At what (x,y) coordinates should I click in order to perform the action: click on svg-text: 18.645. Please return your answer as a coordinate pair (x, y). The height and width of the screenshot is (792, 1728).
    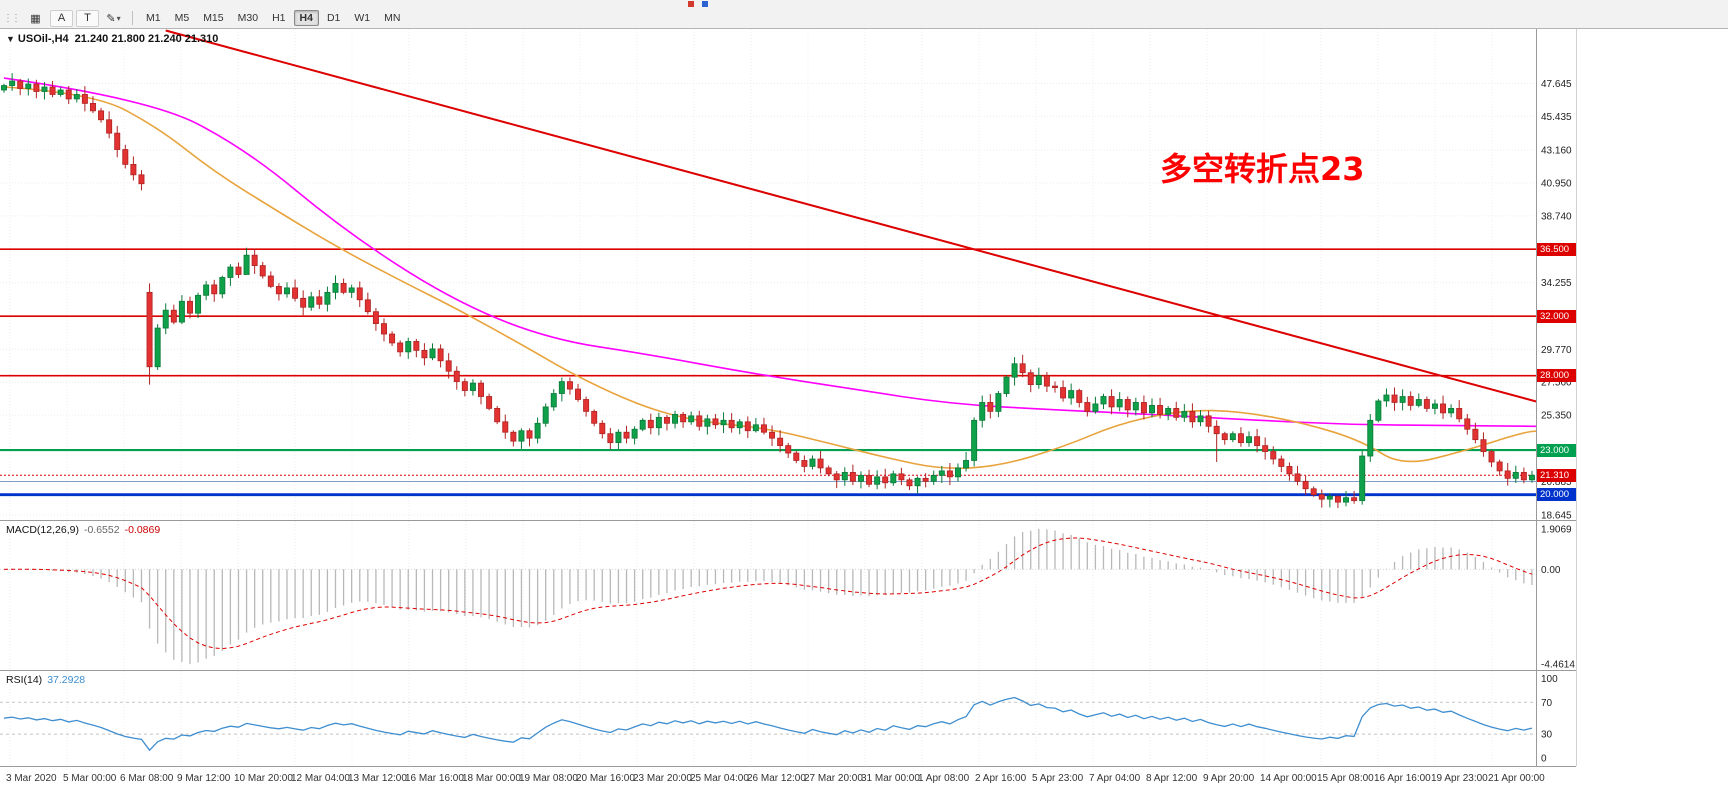
    Looking at the image, I should click on (1556, 515).